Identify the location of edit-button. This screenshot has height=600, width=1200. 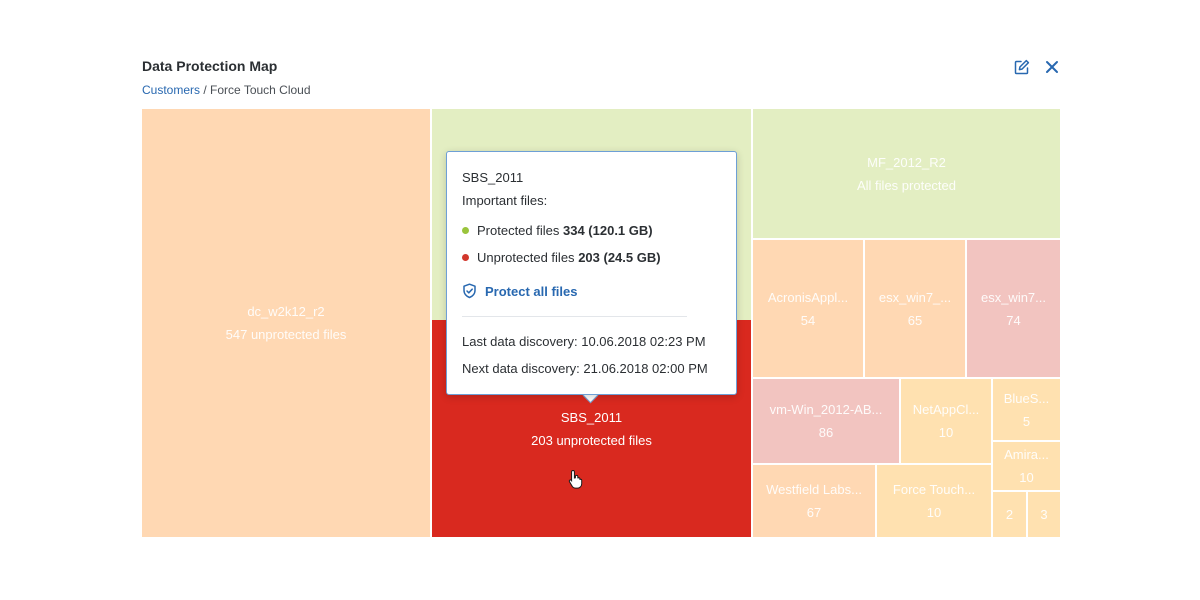
(1022, 67).